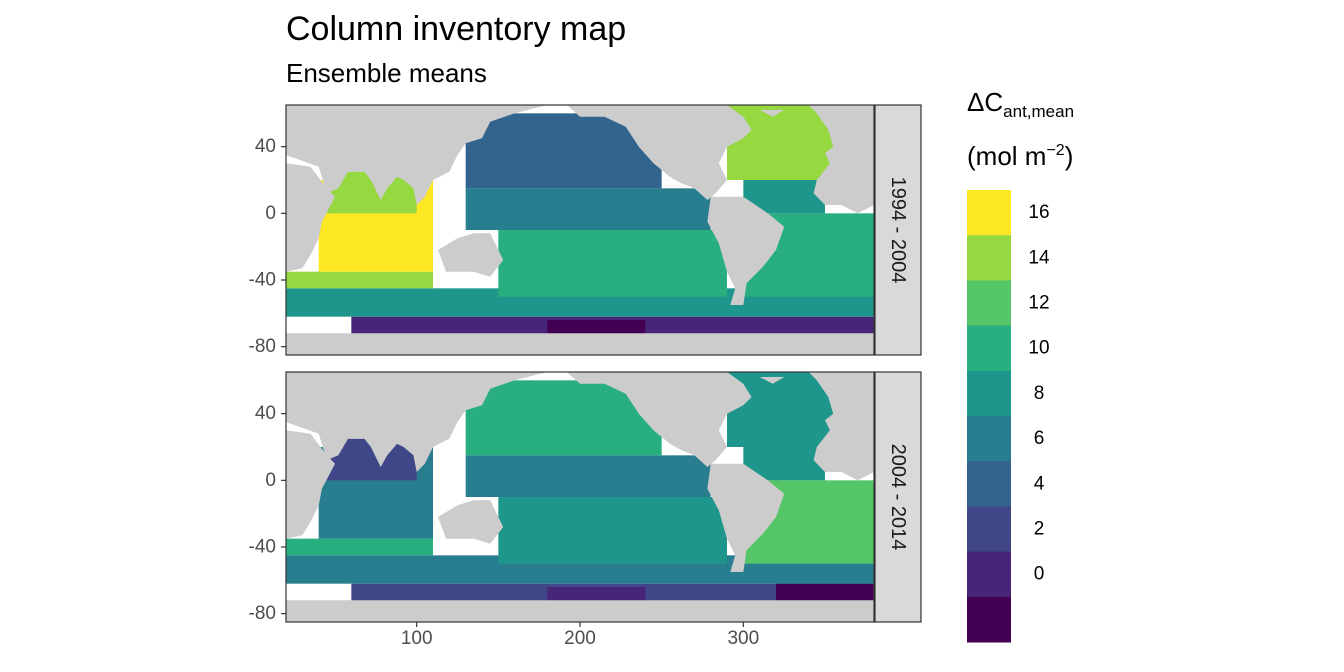 This screenshot has width=1344, height=672. Describe the element at coordinates (1039, 438) in the screenshot. I see `legend-break-label: 6` at that location.